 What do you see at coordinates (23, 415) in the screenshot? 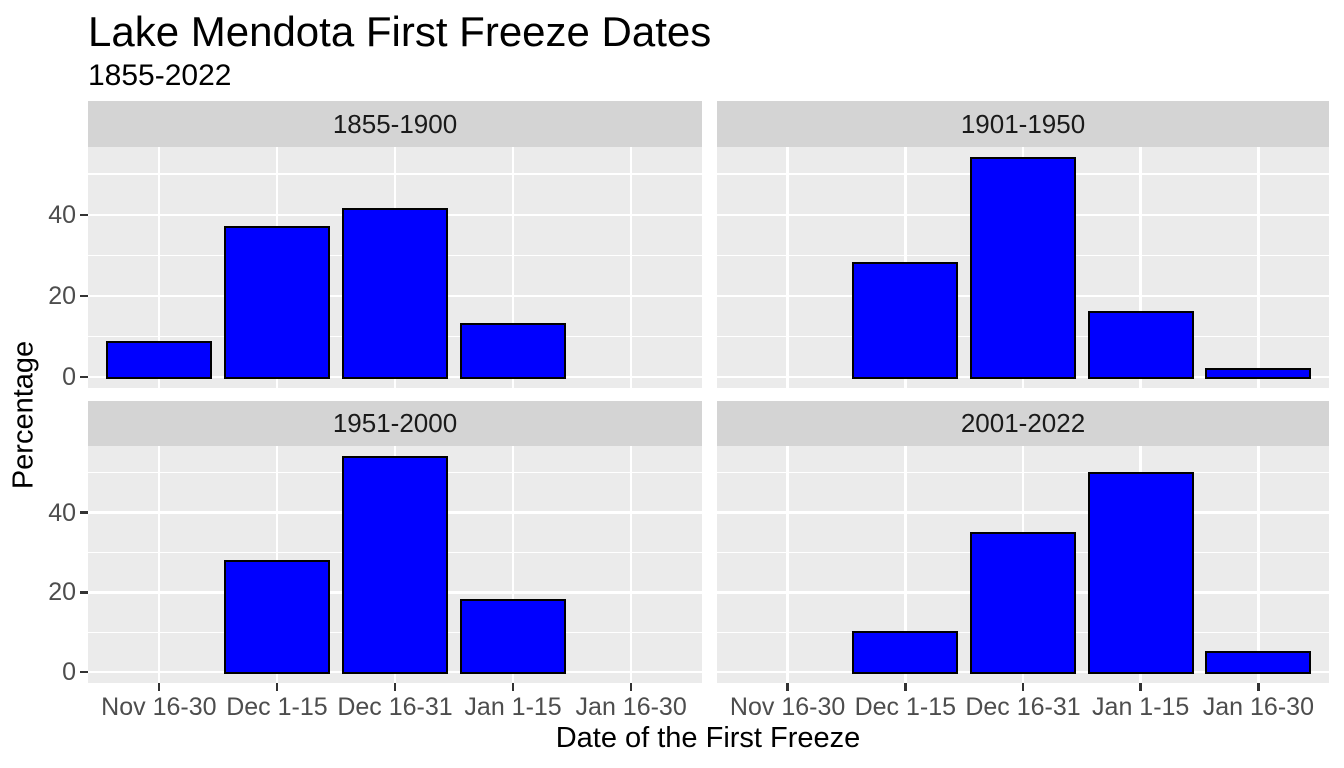
I see `y-axis-title: Percentage` at bounding box center [23, 415].